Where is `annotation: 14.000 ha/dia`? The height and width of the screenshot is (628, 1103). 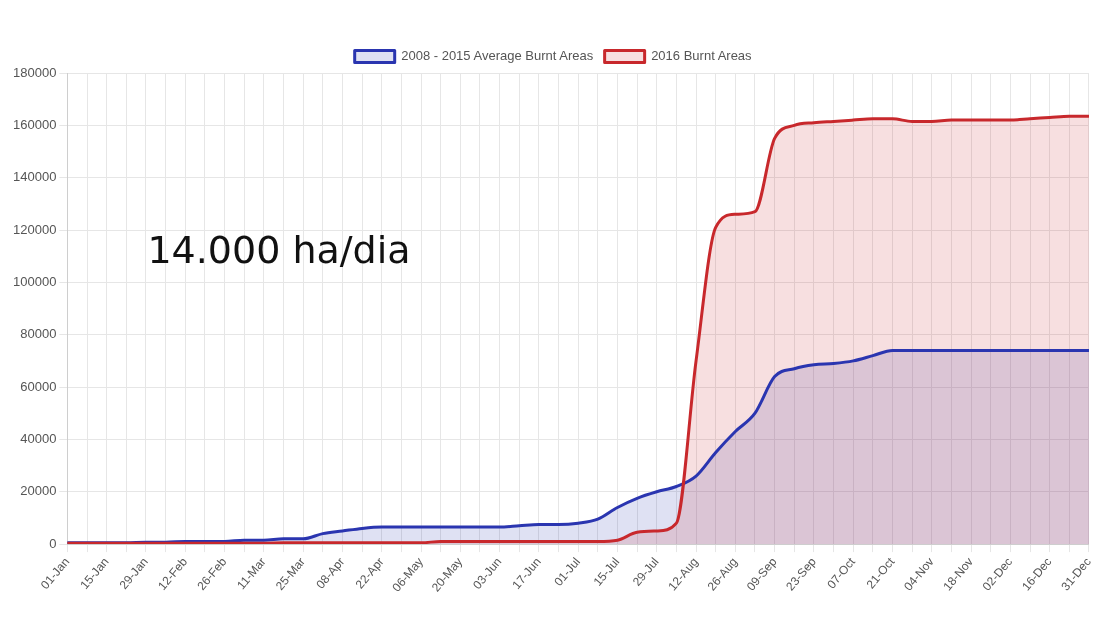 annotation: 14.000 ha/dia is located at coordinates (279, 249).